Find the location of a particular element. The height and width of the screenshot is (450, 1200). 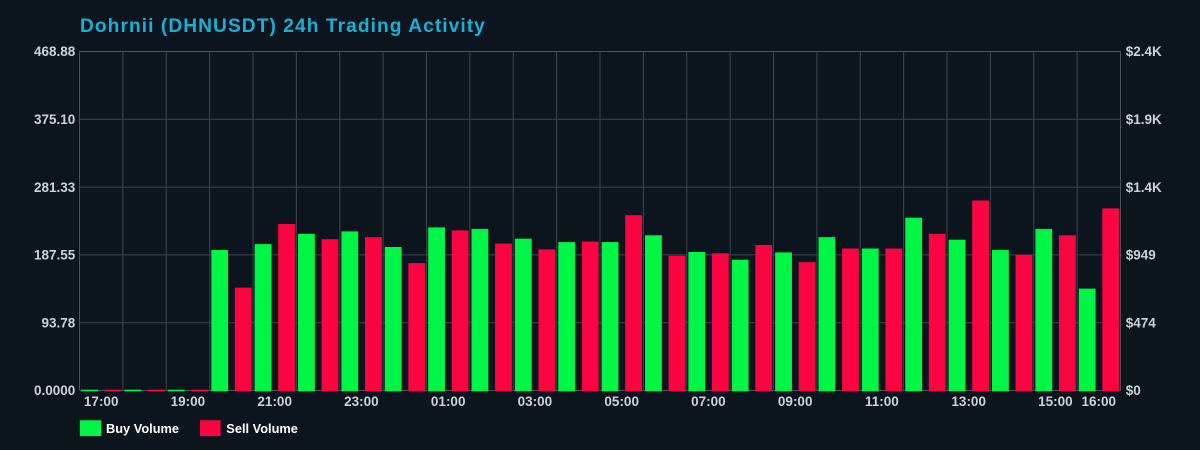

svg-text: 07:00 is located at coordinates (708, 401).